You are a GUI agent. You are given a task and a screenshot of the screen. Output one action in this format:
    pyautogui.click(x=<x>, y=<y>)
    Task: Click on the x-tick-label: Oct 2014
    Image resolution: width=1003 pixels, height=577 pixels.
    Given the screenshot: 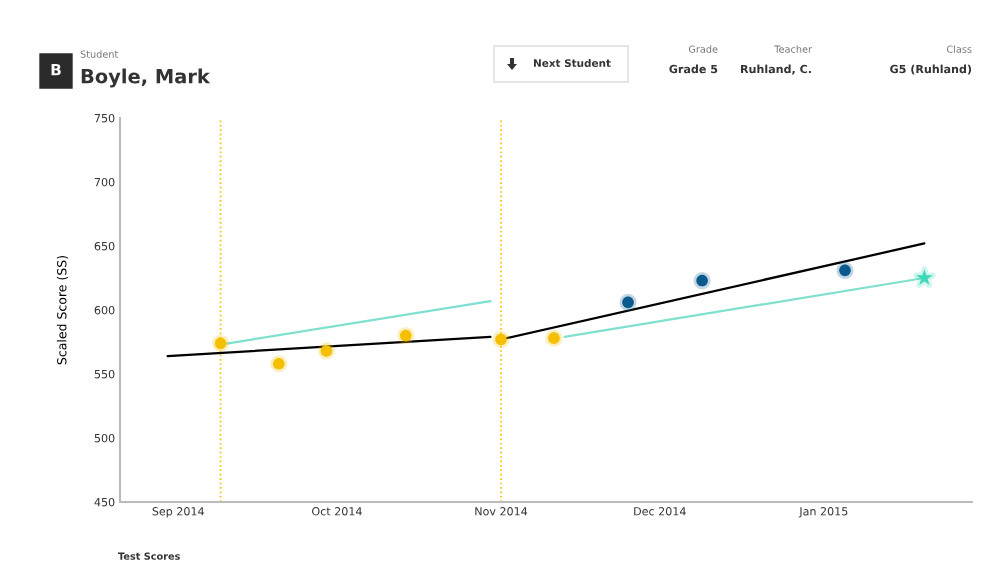 What is the action you would take?
    pyautogui.click(x=337, y=511)
    